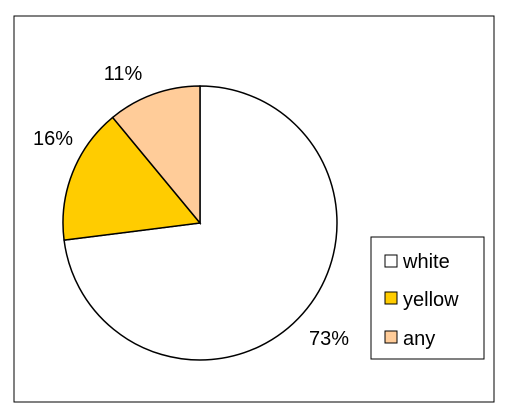 This screenshot has height=410, width=507. Describe the element at coordinates (53, 139) in the screenshot. I see `data-label-yellow: 16%` at that location.